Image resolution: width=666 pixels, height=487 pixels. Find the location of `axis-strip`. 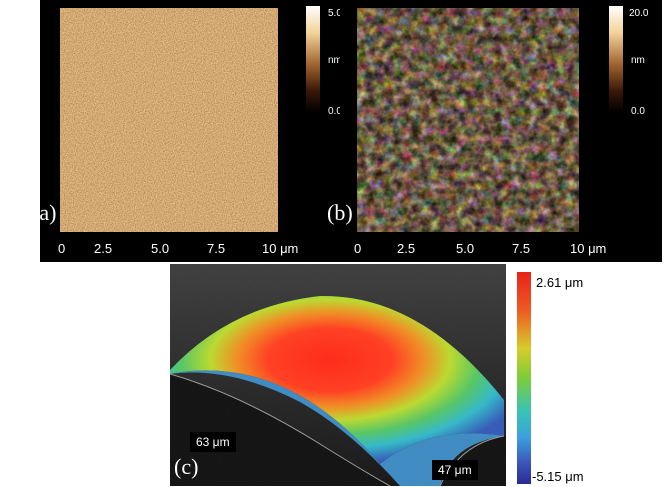

axis-strip is located at coordinates (351, 247).